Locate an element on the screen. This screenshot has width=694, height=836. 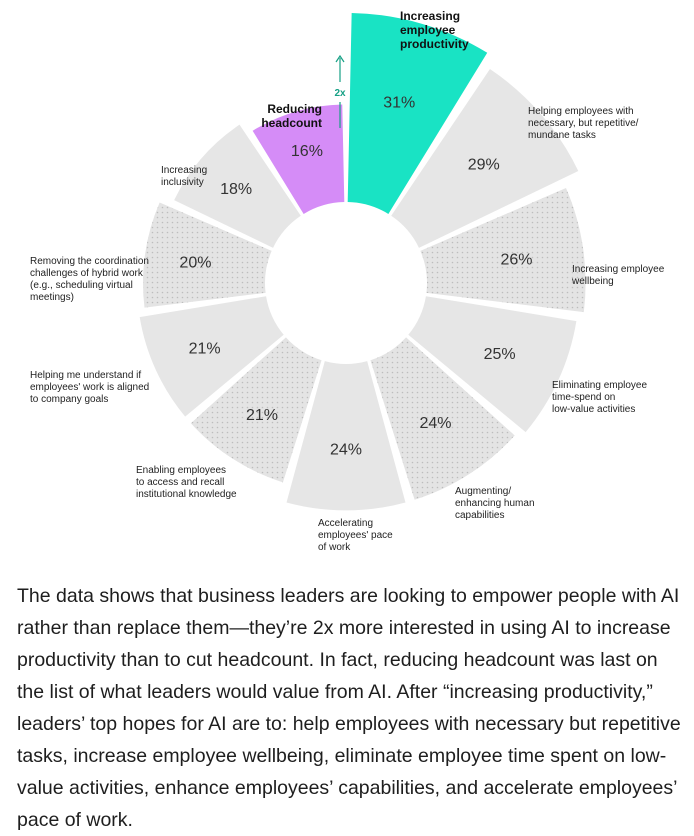
value-label-helping-me-understand-if-employees-work-: 21% is located at coordinates (205, 349).